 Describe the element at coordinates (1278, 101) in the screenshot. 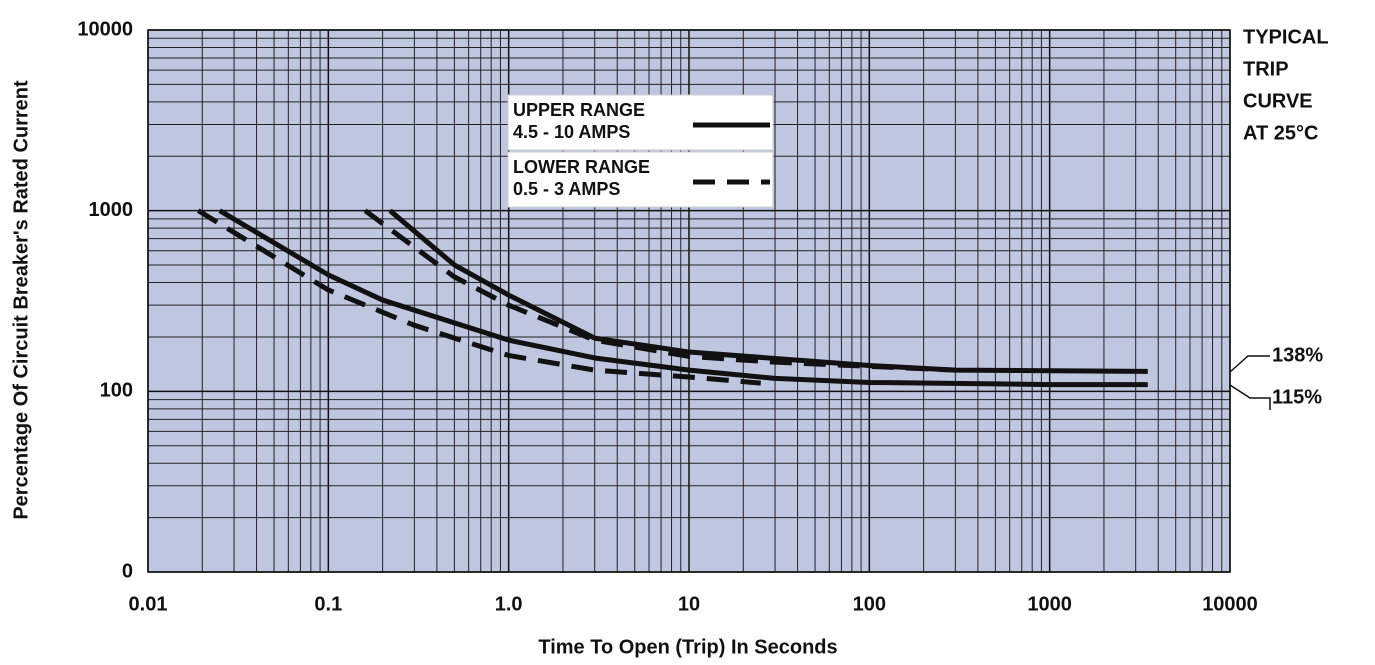

I see `note-line: CURVE` at that location.